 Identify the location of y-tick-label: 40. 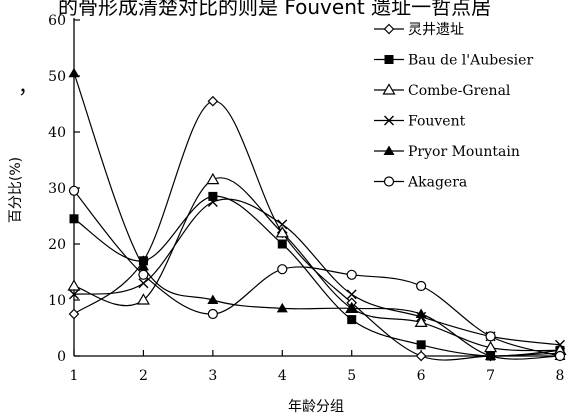
(57, 133).